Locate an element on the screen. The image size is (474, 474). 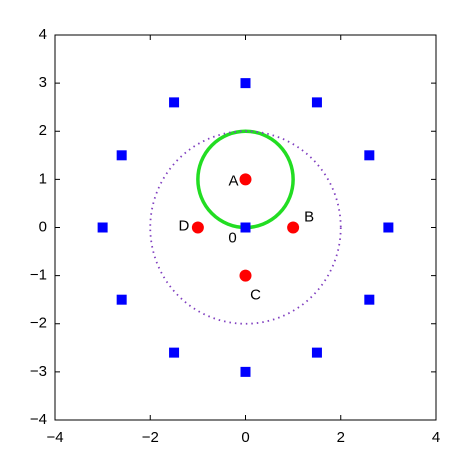
x-tick-label: −2 is located at coordinates (150, 437).